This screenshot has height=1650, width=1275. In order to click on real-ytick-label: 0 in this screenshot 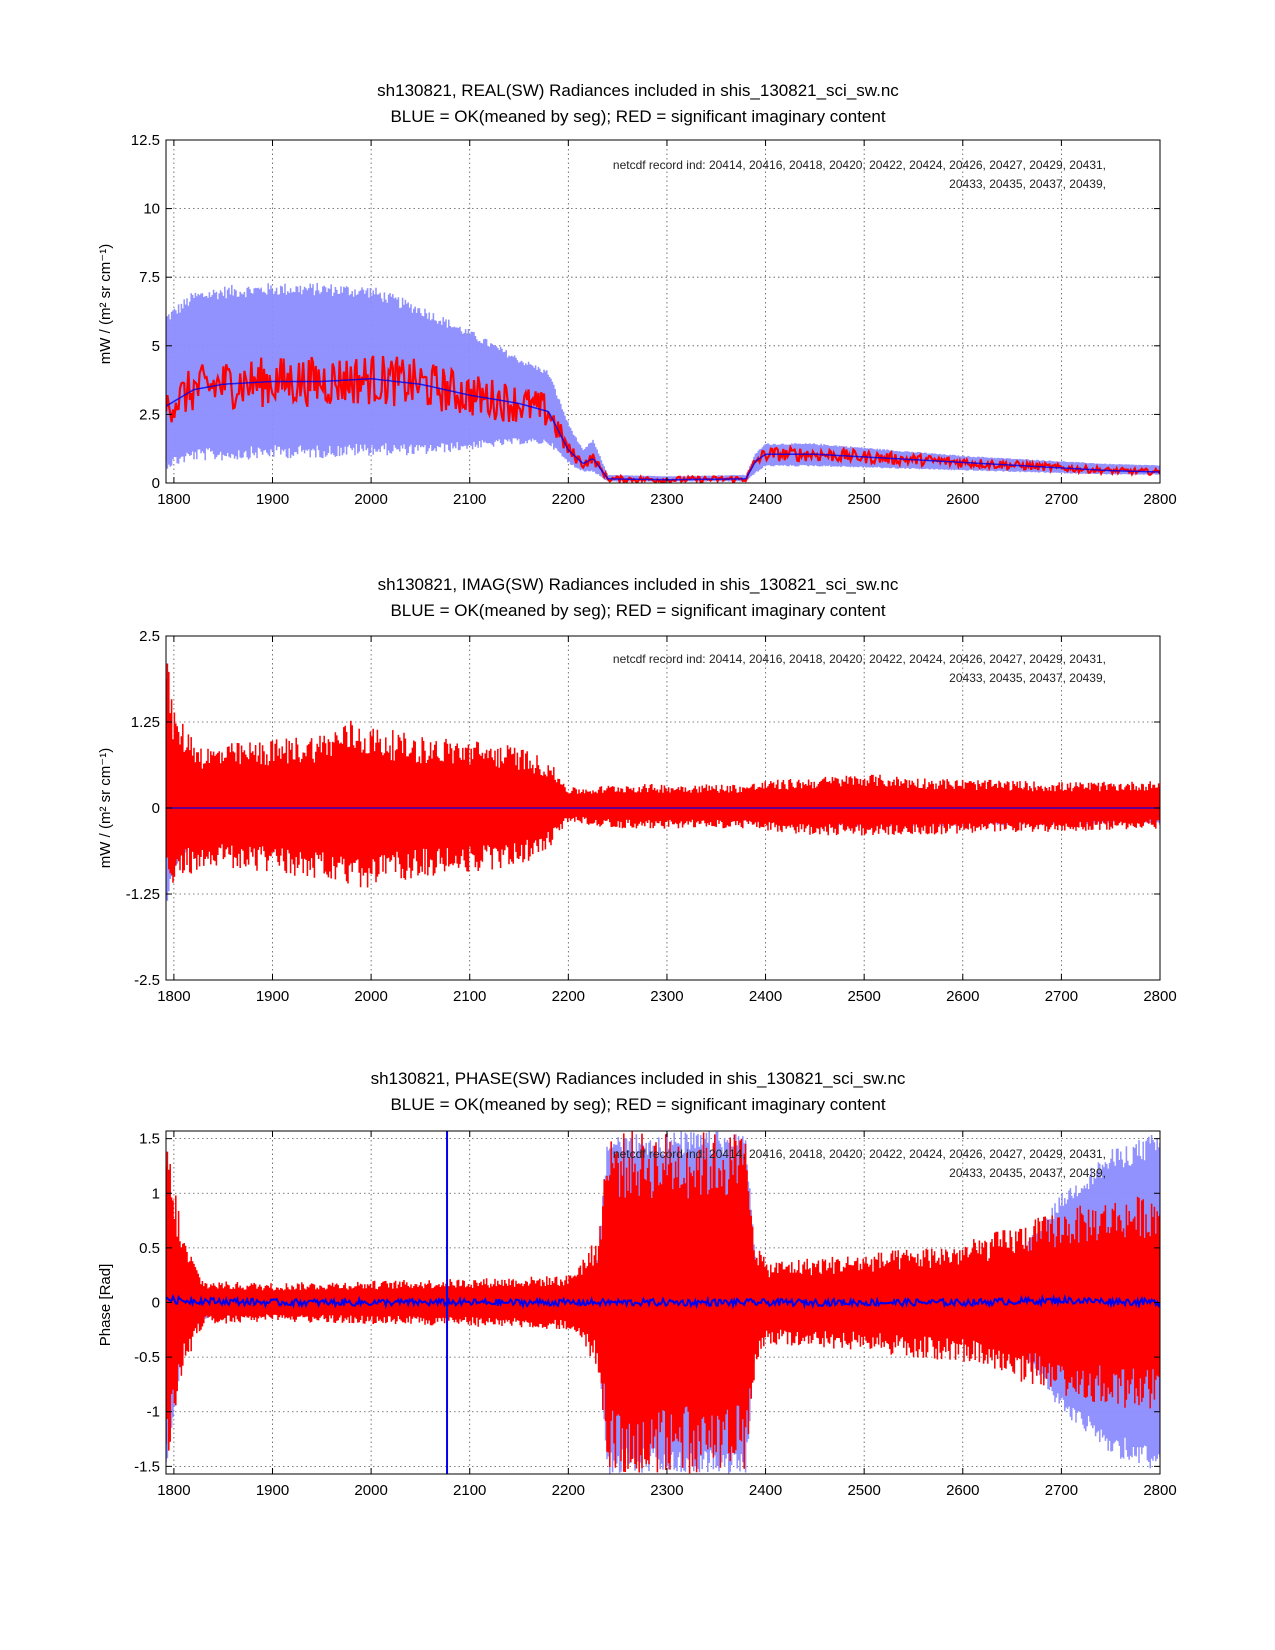, I will do `click(156, 483)`.